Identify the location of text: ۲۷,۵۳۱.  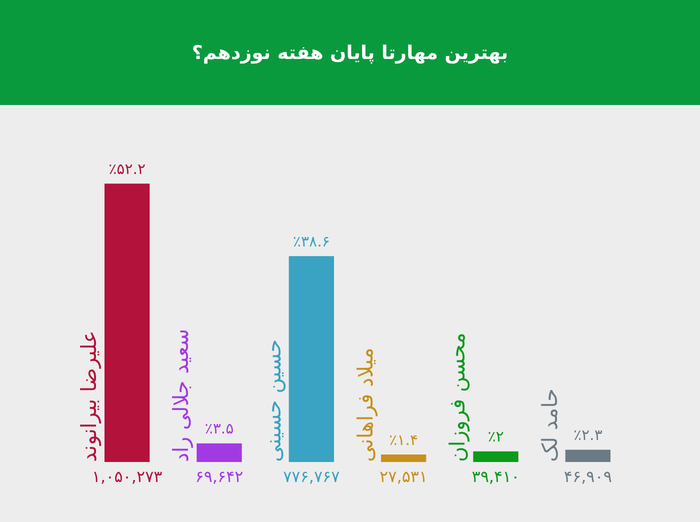
(404, 476).